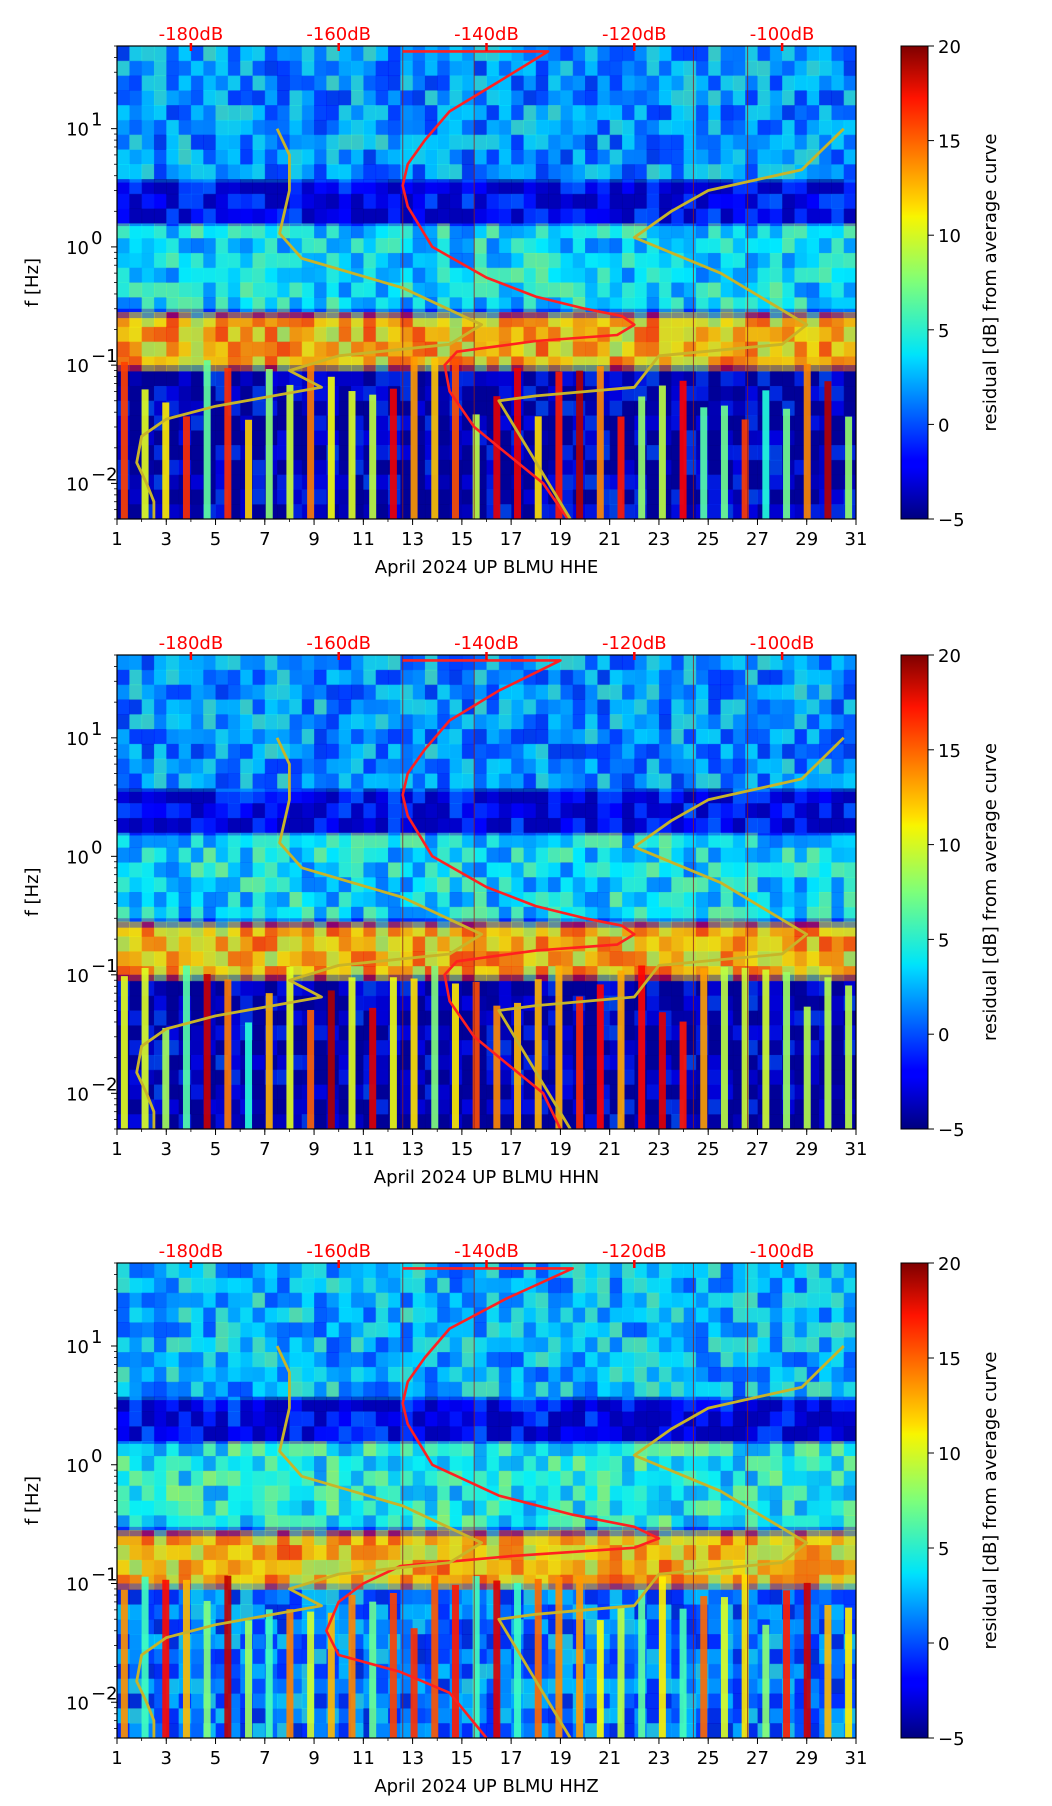 The image size is (1052, 1806). I want to click on db-scale-label: -120dB, so click(634, 34).